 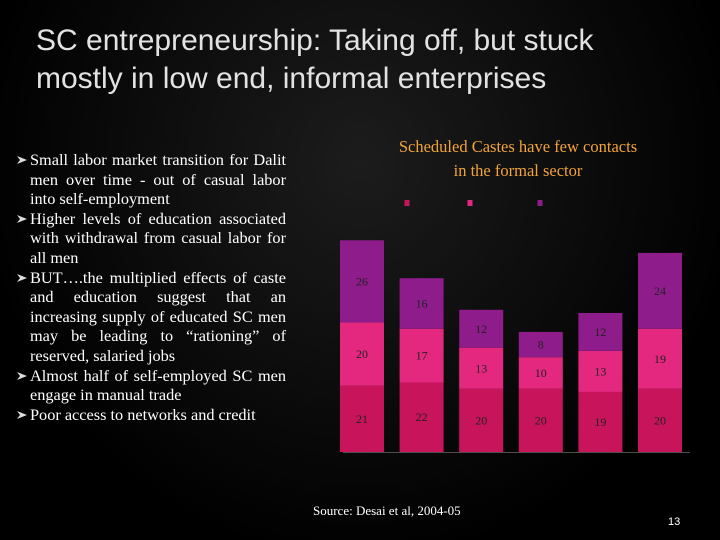 What do you see at coordinates (518, 146) in the screenshot?
I see `chart-title-line: Scheduled Castes have few contacts` at bounding box center [518, 146].